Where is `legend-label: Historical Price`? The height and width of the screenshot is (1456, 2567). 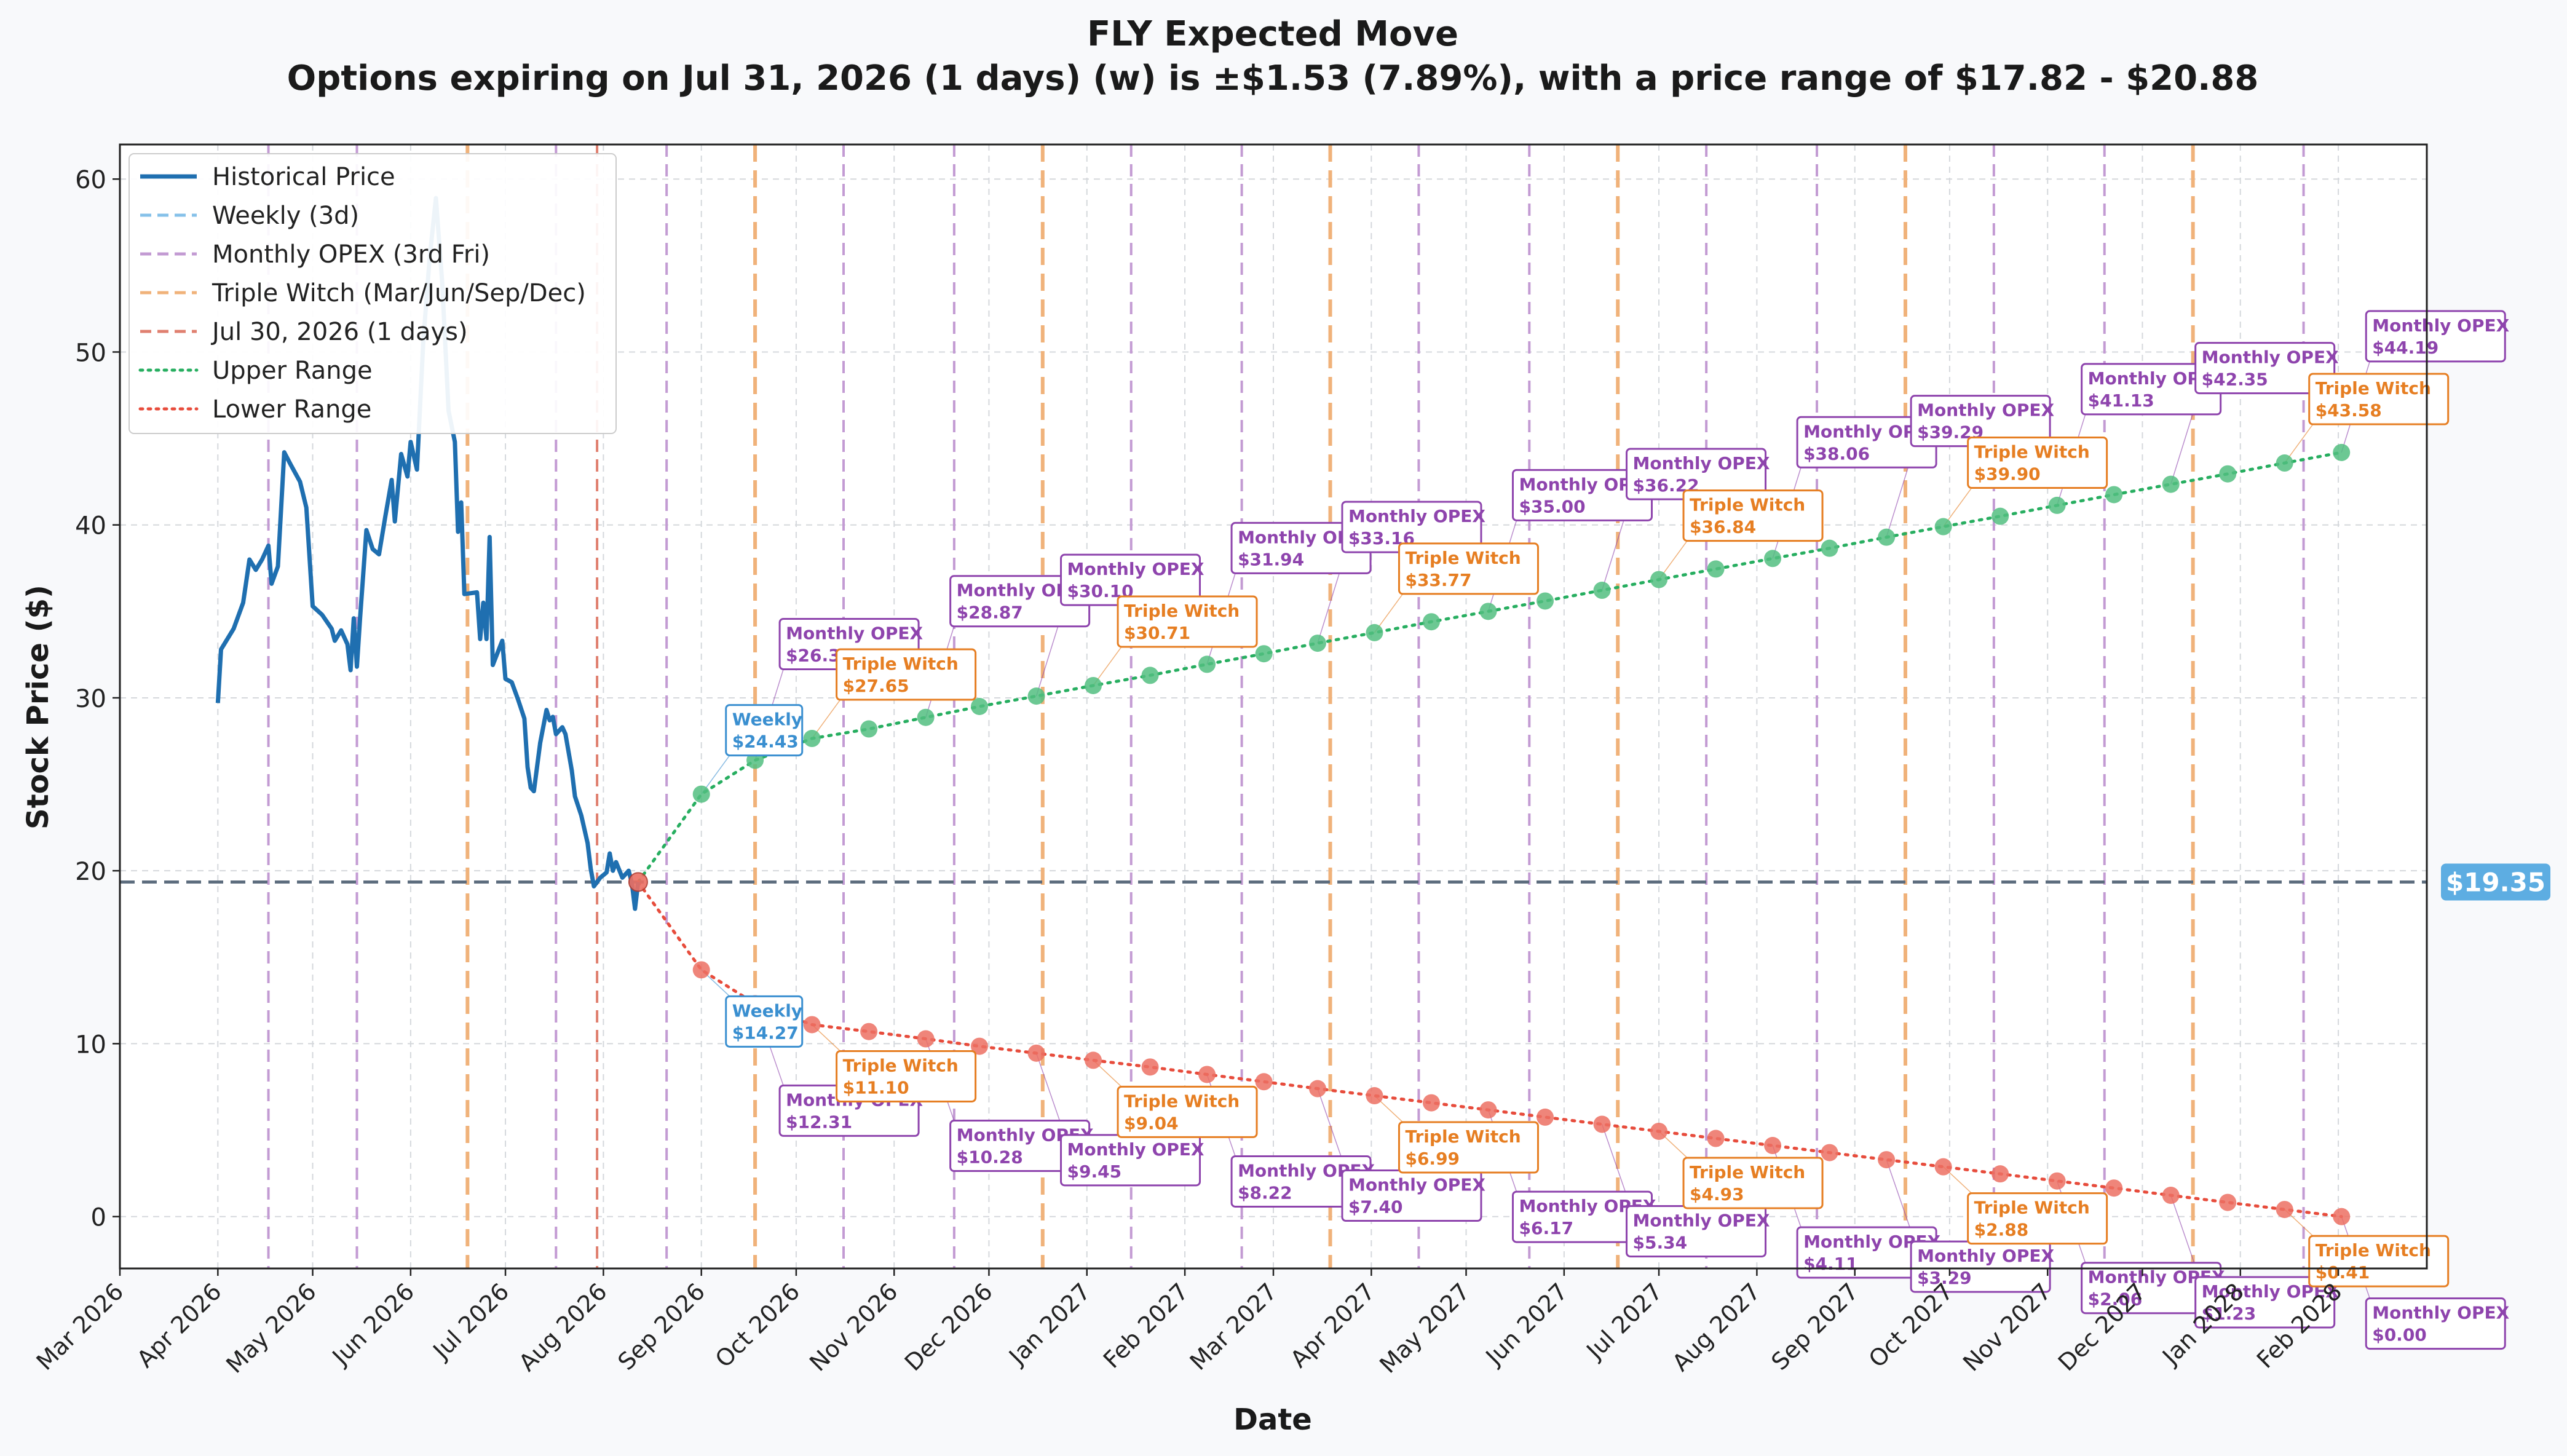 legend-label: Historical Price is located at coordinates (303, 177).